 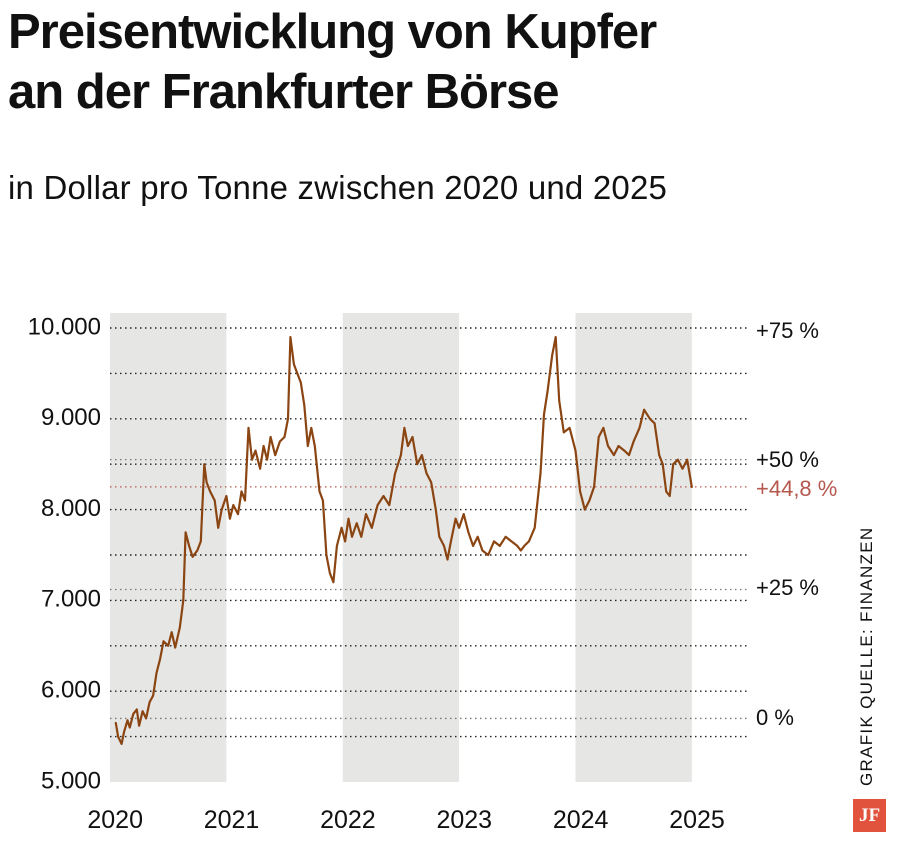 What do you see at coordinates (232, 820) in the screenshot?
I see `x-tick-label-2021: 2021` at bounding box center [232, 820].